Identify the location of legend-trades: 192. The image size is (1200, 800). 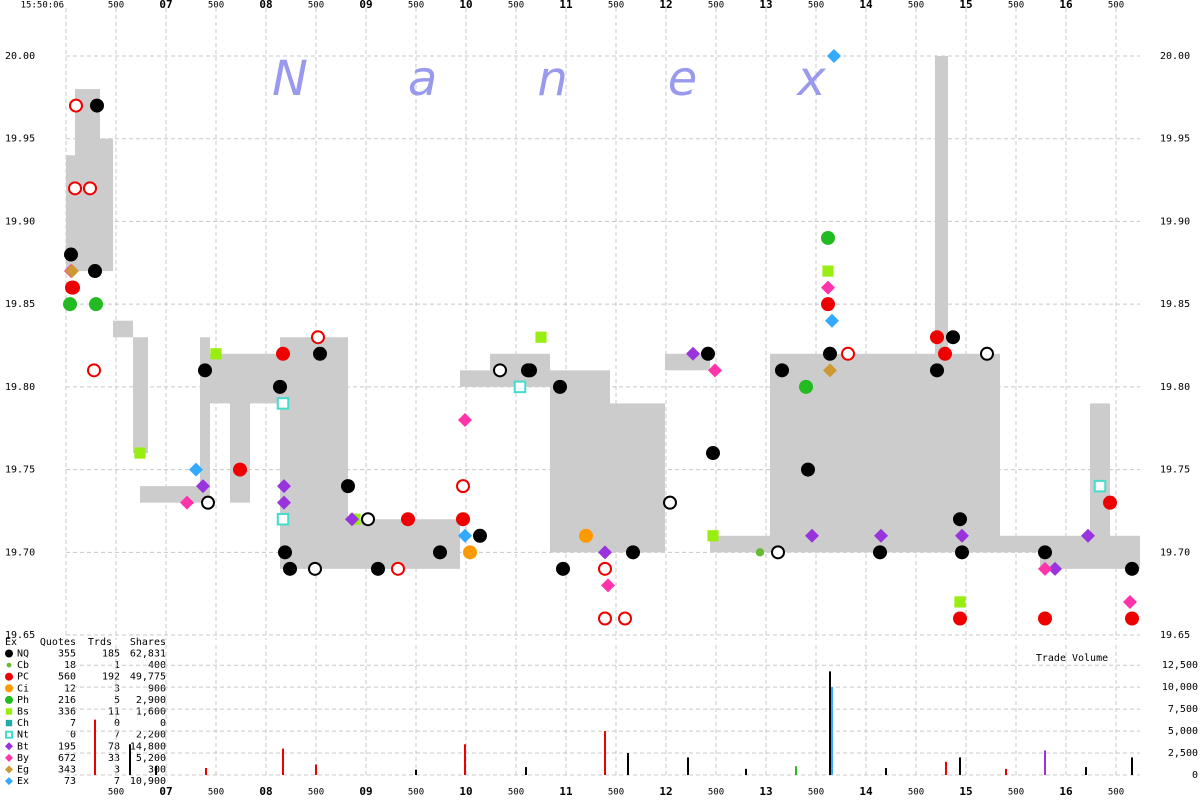
(111, 677).